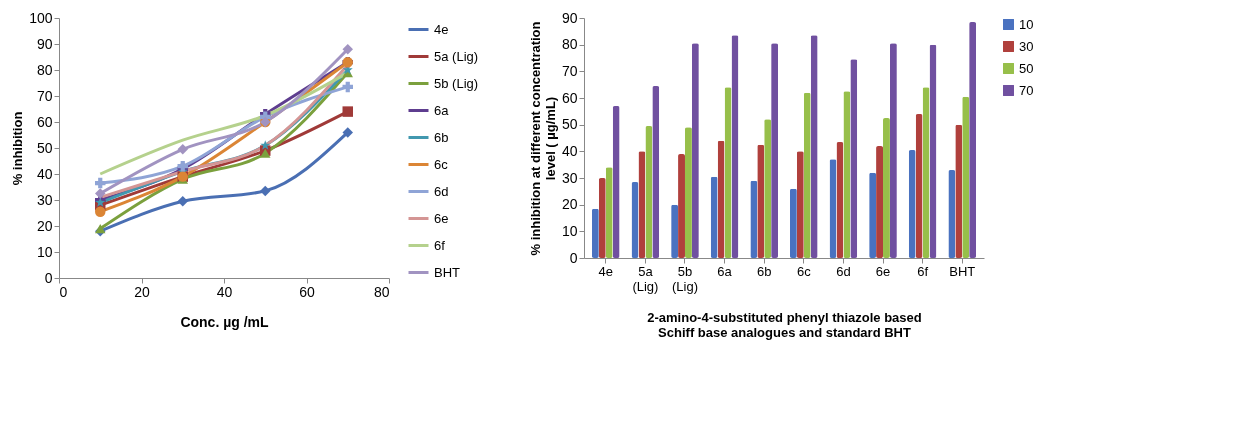  Describe the element at coordinates (573, 257) in the screenshot. I see `y-tick-label: 0` at that location.